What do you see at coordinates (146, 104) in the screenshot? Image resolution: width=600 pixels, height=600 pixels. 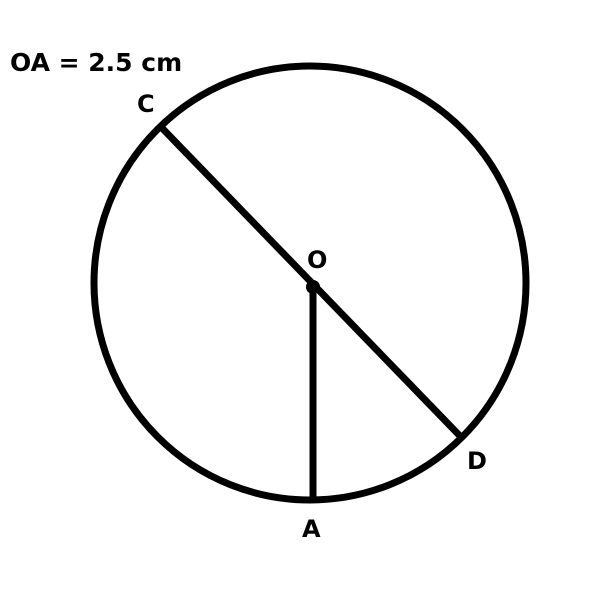 I see `point-label-c: C` at bounding box center [146, 104].